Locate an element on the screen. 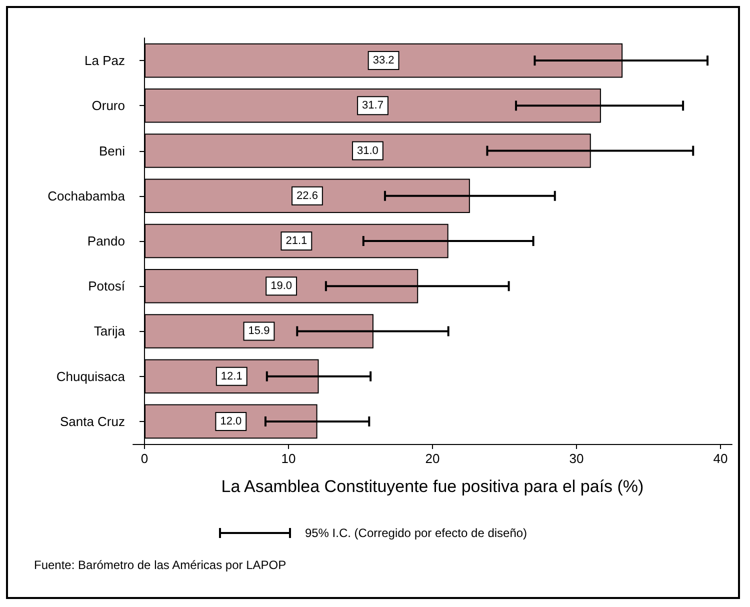 The width and height of the screenshot is (750, 607). data-label: 31.0 is located at coordinates (367, 150).